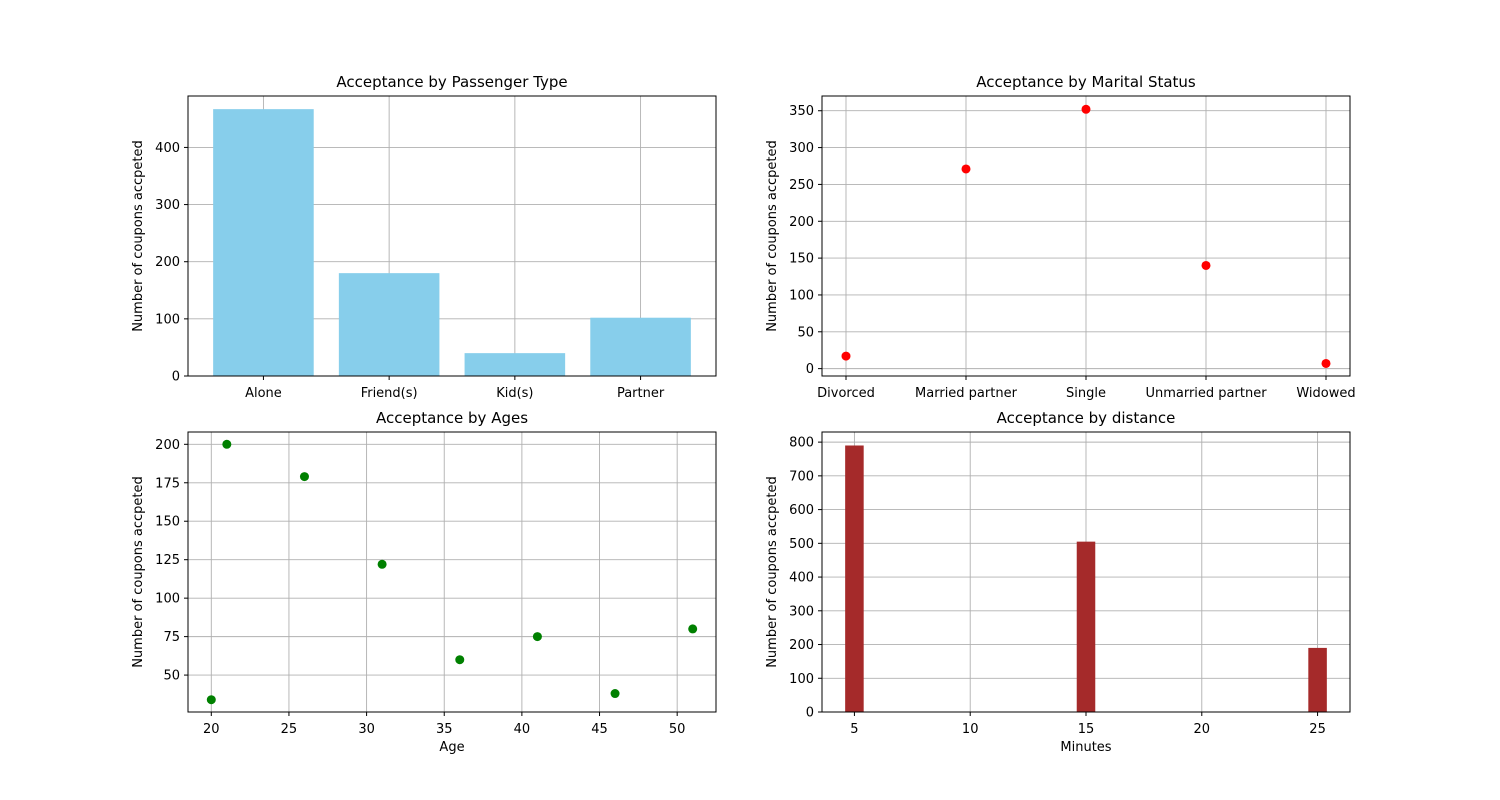  What do you see at coordinates (801, 679) in the screenshot?
I see `distance-y-tick-label: 100` at bounding box center [801, 679].